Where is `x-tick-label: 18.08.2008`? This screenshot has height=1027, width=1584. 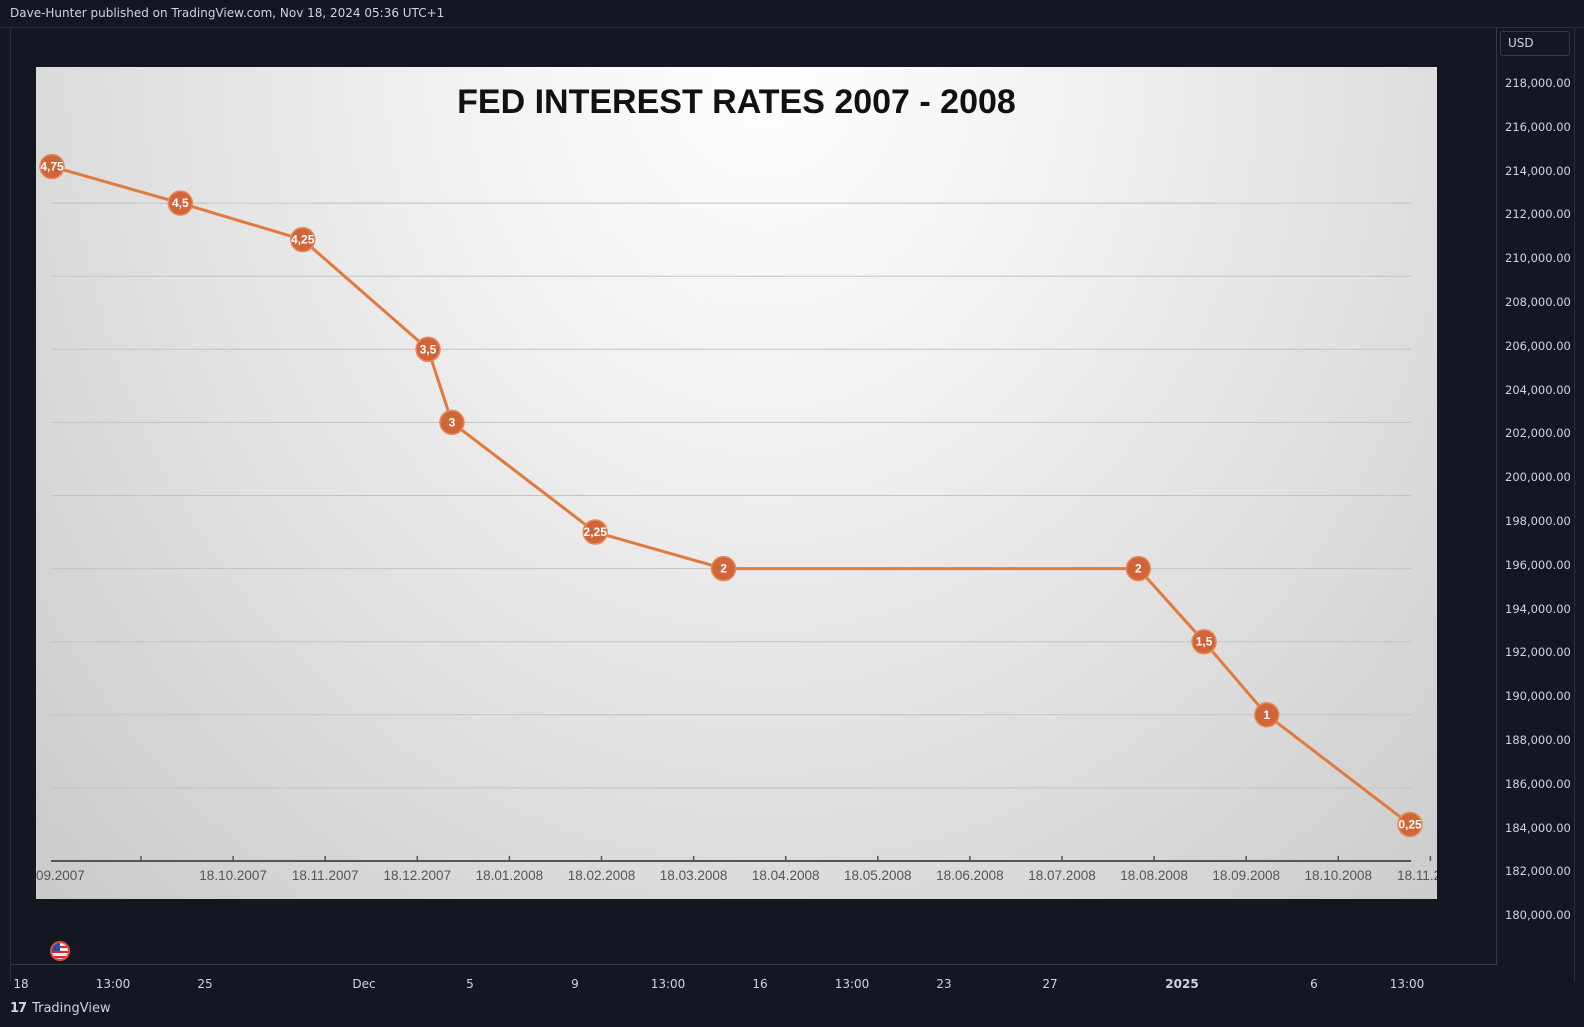 x-tick-label: 18.08.2008 is located at coordinates (1154, 875).